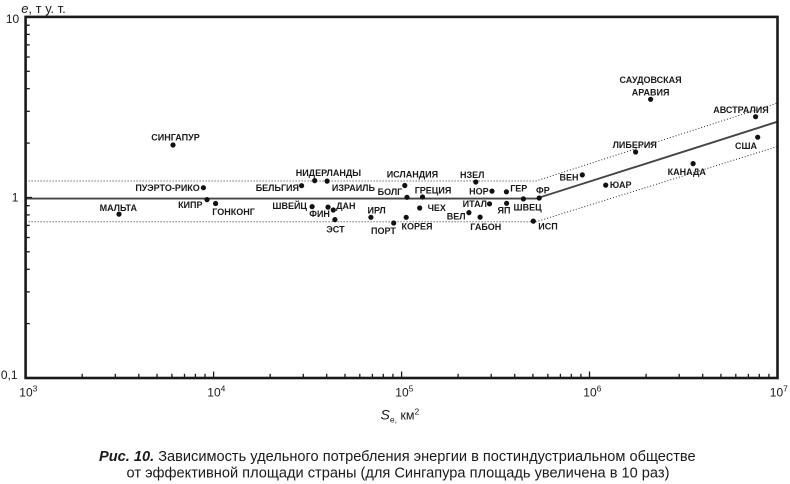  Describe the element at coordinates (345, 206) in the screenshot. I see `svg-text: ДАН` at that location.